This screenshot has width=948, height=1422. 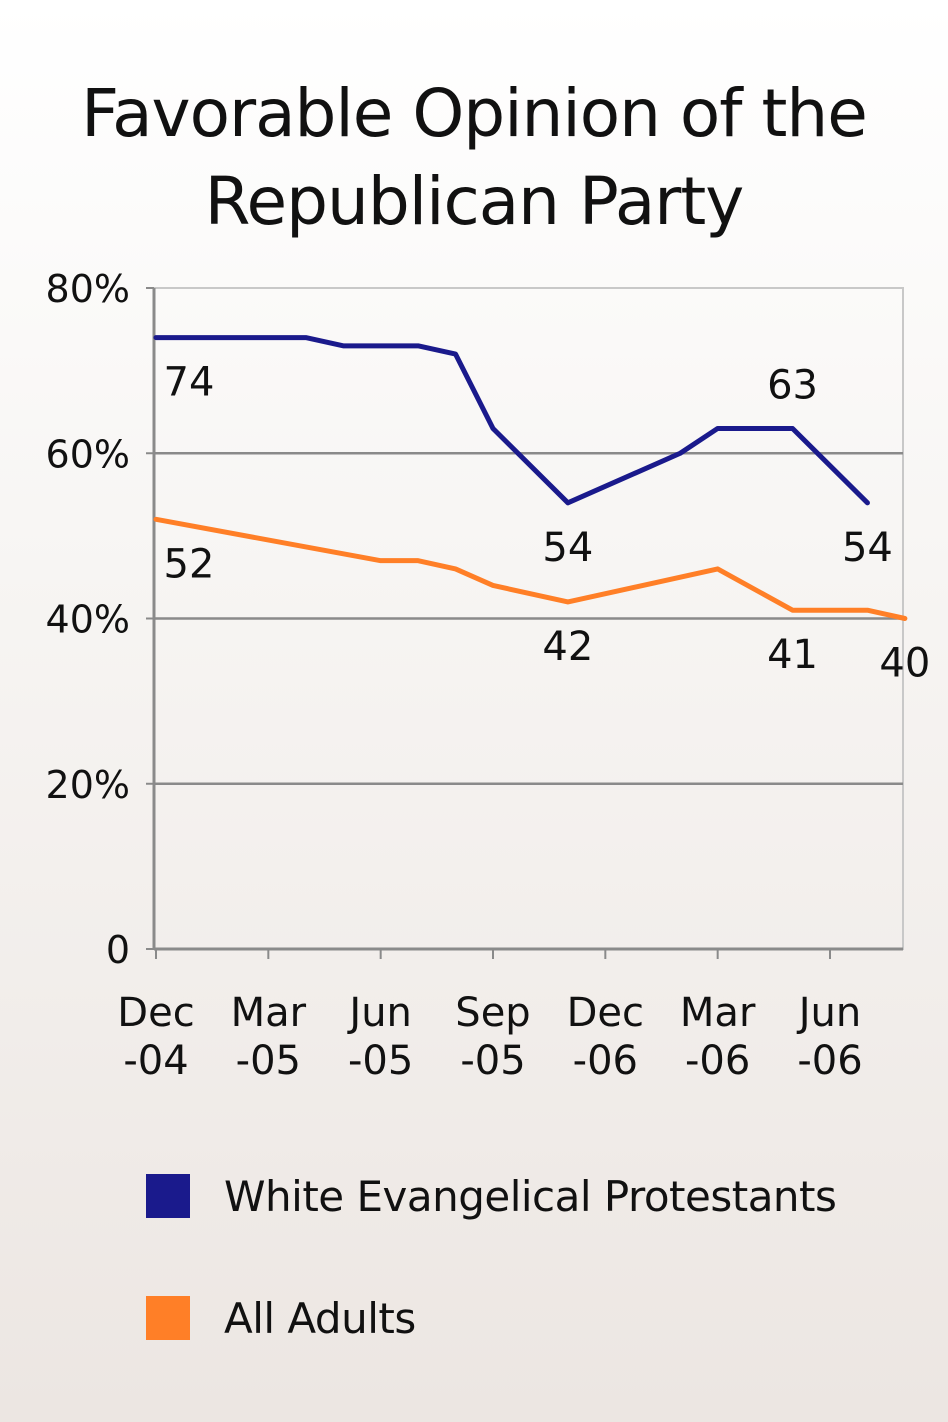 What do you see at coordinates (379, 1037) in the screenshot?
I see `x-tick-label-2: Jun -05` at bounding box center [379, 1037].